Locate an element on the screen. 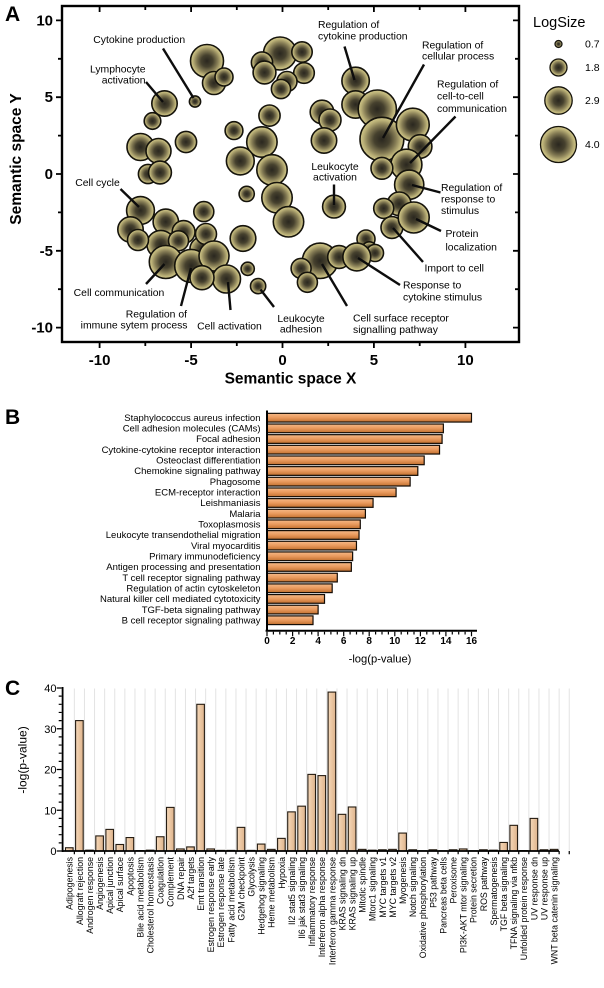 This screenshot has width=604, height=988. svg-text: Mtorc1 signaling is located at coordinates (373, 889).